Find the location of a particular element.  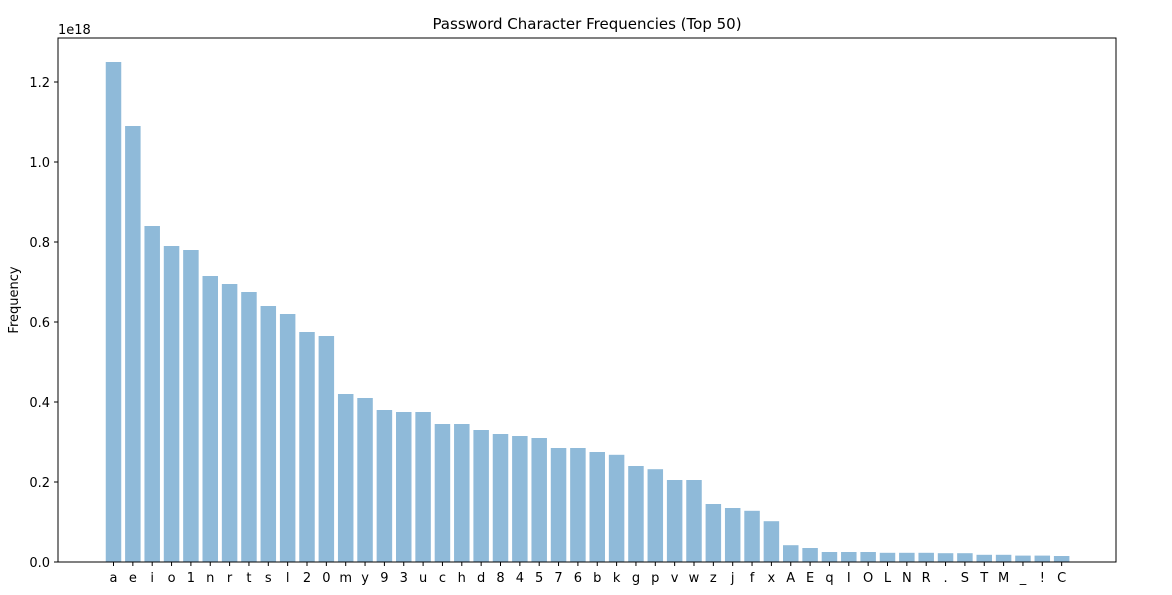

x-tick-label: I is located at coordinates (849, 578).